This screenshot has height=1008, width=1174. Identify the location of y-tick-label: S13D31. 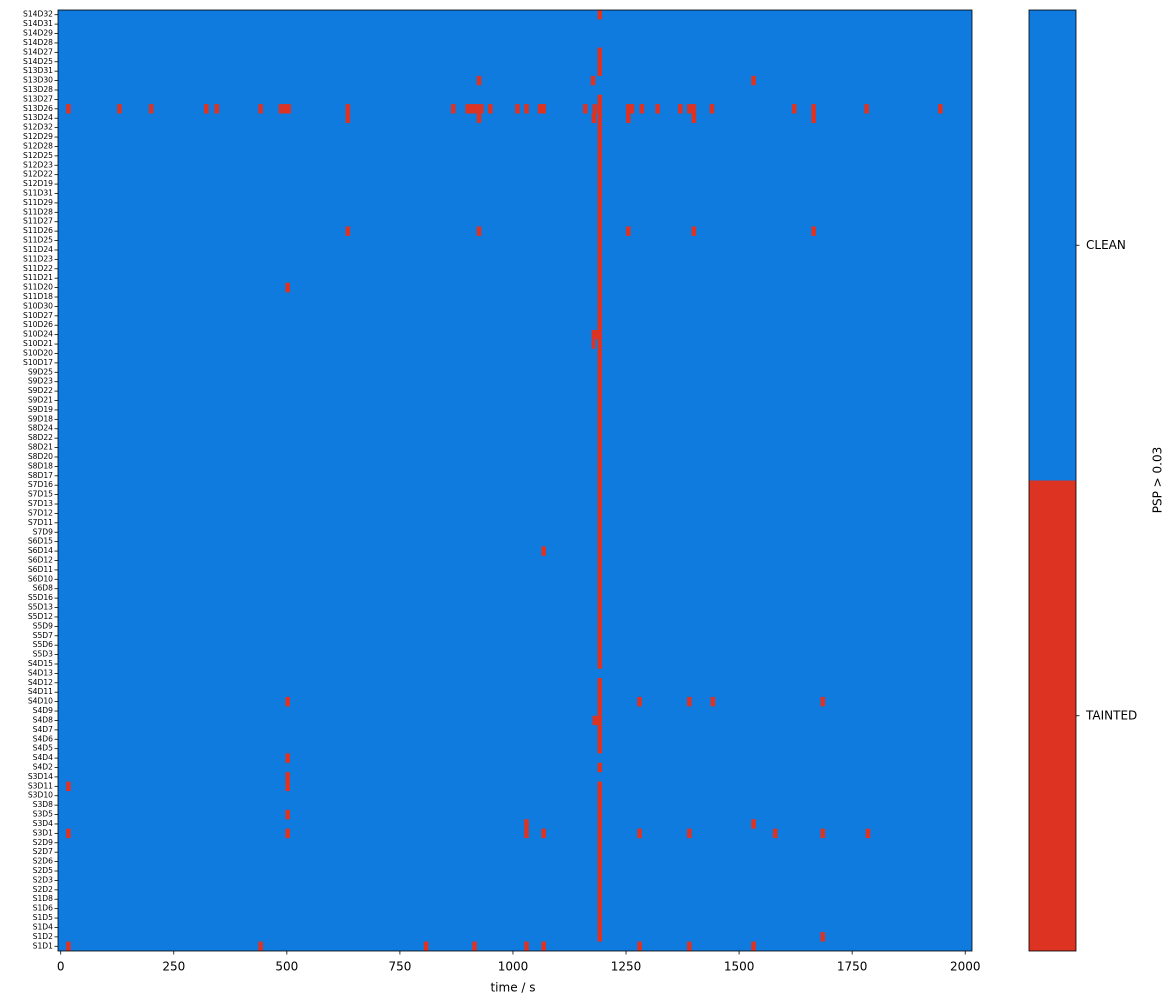
(38, 70).